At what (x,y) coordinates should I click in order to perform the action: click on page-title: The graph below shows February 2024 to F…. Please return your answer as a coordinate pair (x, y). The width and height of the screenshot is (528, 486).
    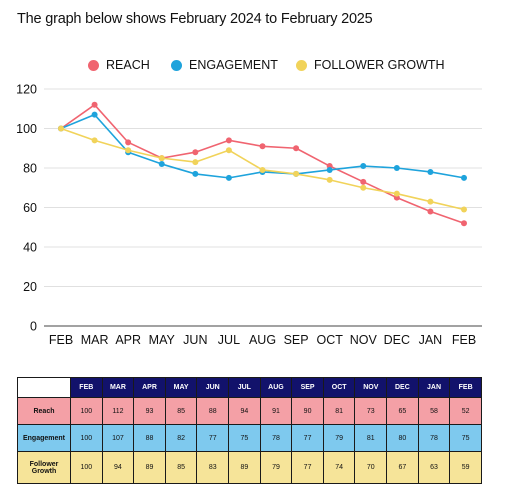
    Looking at the image, I should click on (195, 19).